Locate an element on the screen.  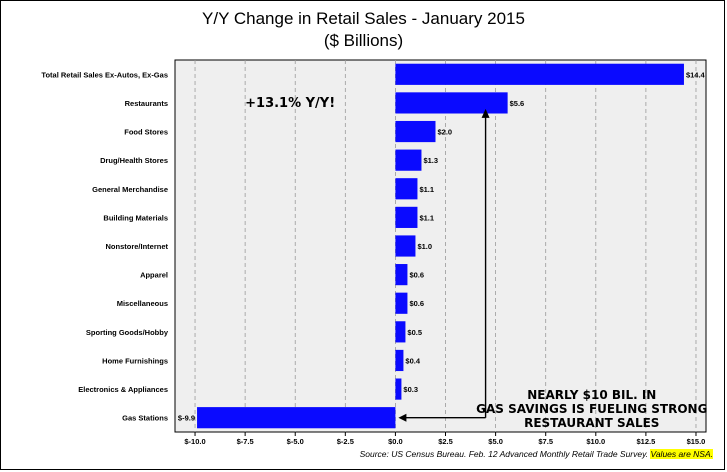
value-label-apparel: $0.6 is located at coordinates (416, 275).